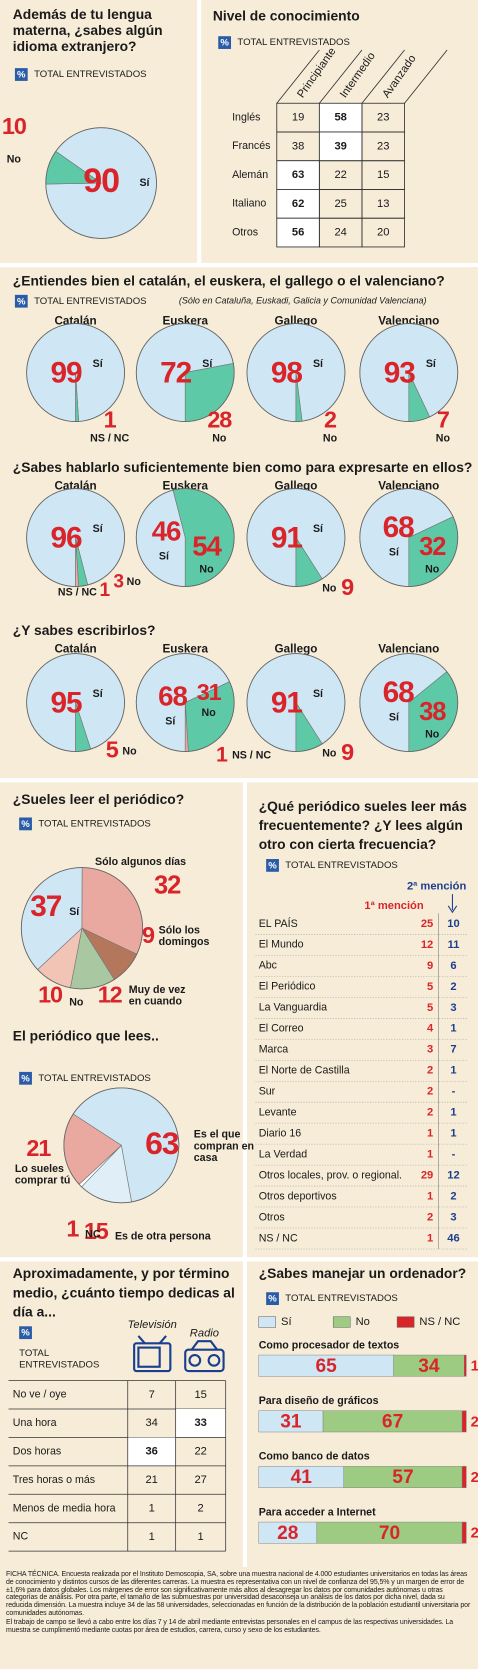 The height and width of the screenshot is (1669, 478). What do you see at coordinates (75, 321) in the screenshot?
I see `pie-title: Catalán` at bounding box center [75, 321].